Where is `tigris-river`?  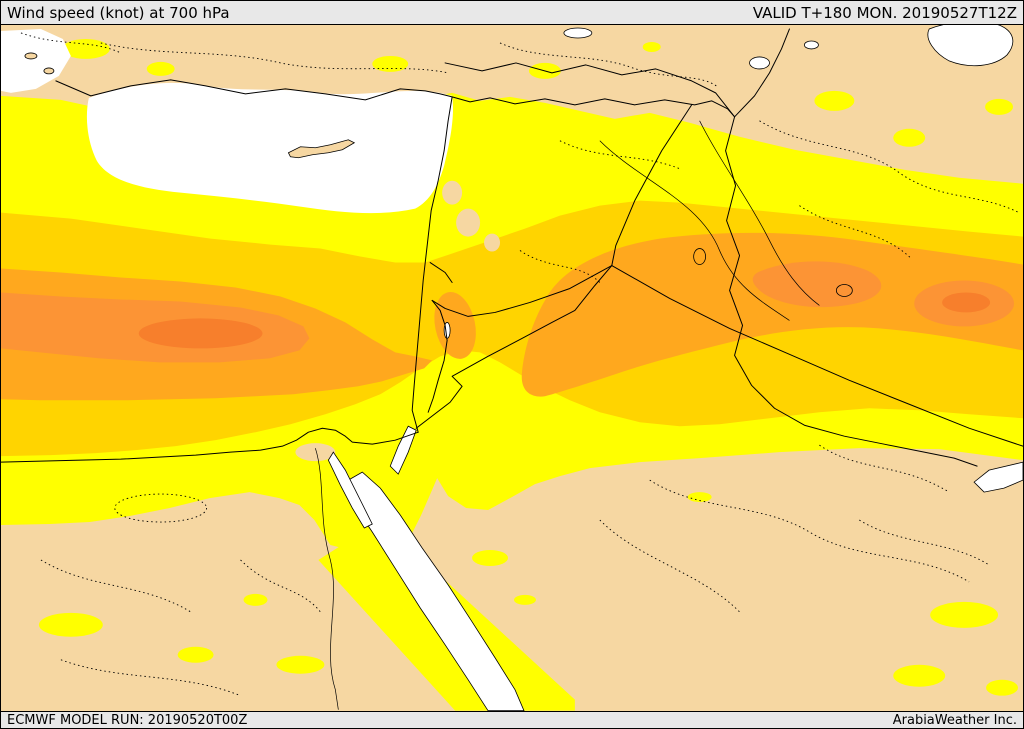
tigris-river is located at coordinates (759, 213).